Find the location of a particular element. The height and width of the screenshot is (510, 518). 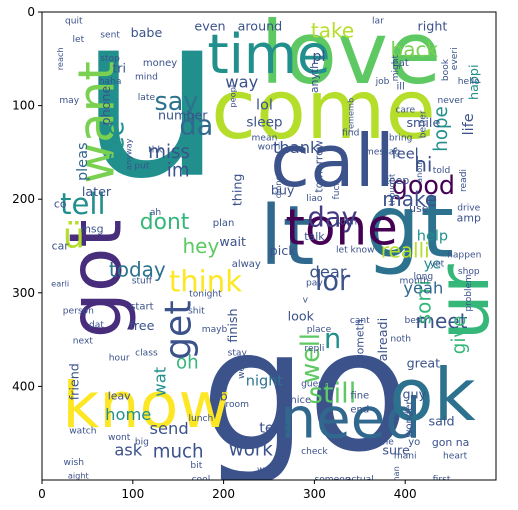

word-quit: quit is located at coordinates (74, 21).